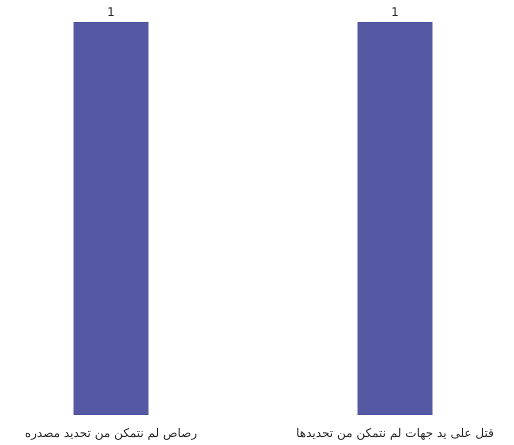 Image resolution: width=514 pixels, height=445 pixels. What do you see at coordinates (111, 433) in the screenshot?
I see `x-tick-label: رصاص لم نتمكن من تحديد مصدره` at bounding box center [111, 433].